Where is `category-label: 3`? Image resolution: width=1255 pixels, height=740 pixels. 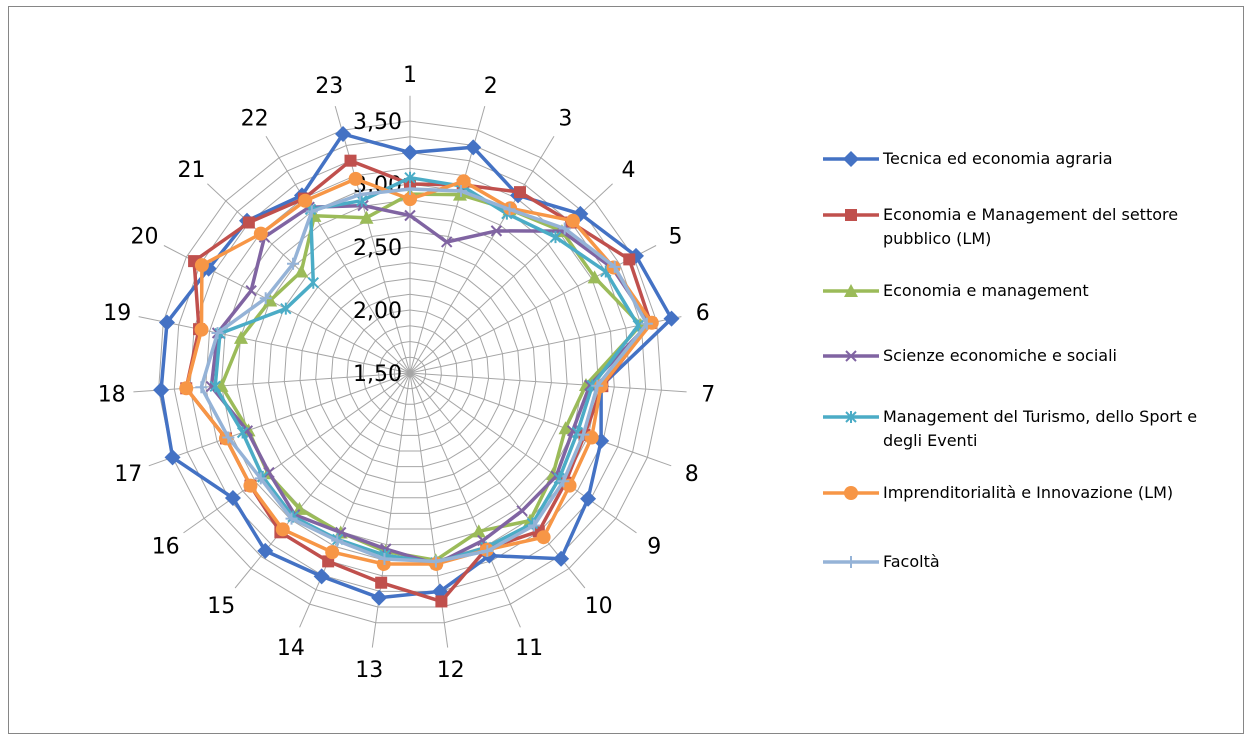 category-label: 3 is located at coordinates (565, 119).